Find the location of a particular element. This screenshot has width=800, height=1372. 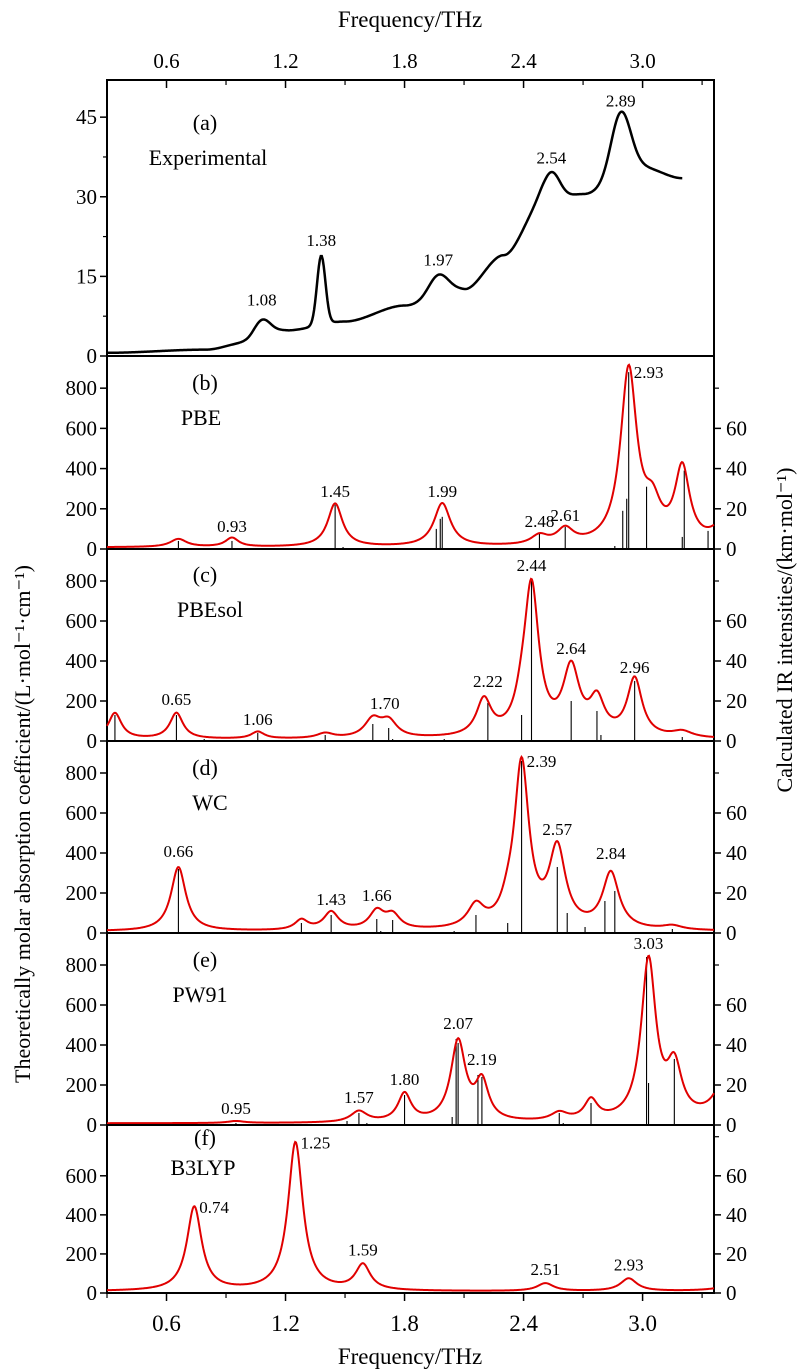

peak-label: 1.25 is located at coordinates (315, 1143).